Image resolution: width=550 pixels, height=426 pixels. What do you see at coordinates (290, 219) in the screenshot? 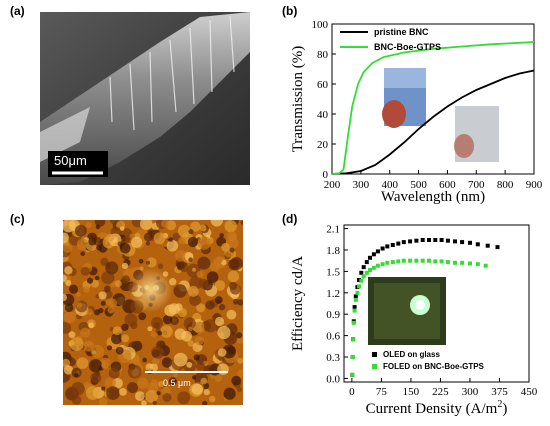
I see `panel-label-d: (d)` at bounding box center [290, 219].